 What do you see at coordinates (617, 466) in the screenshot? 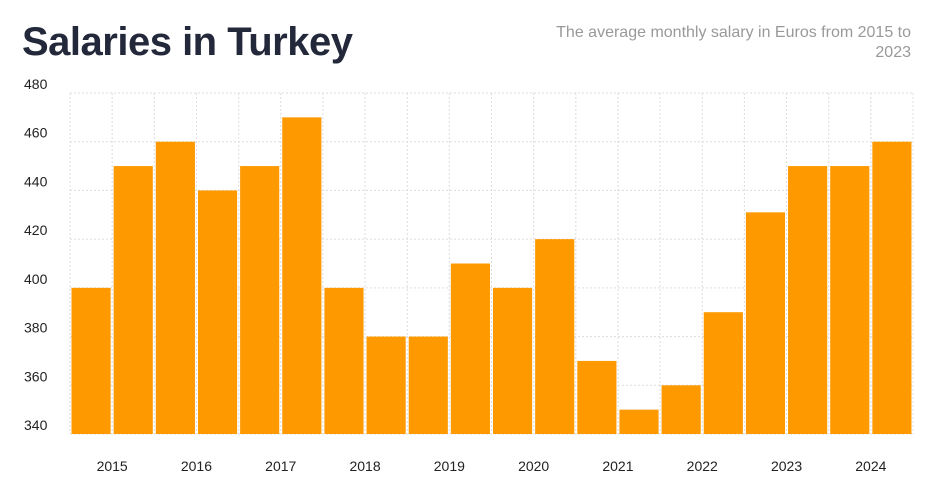
I see `x-tick-label: 2021` at bounding box center [617, 466].